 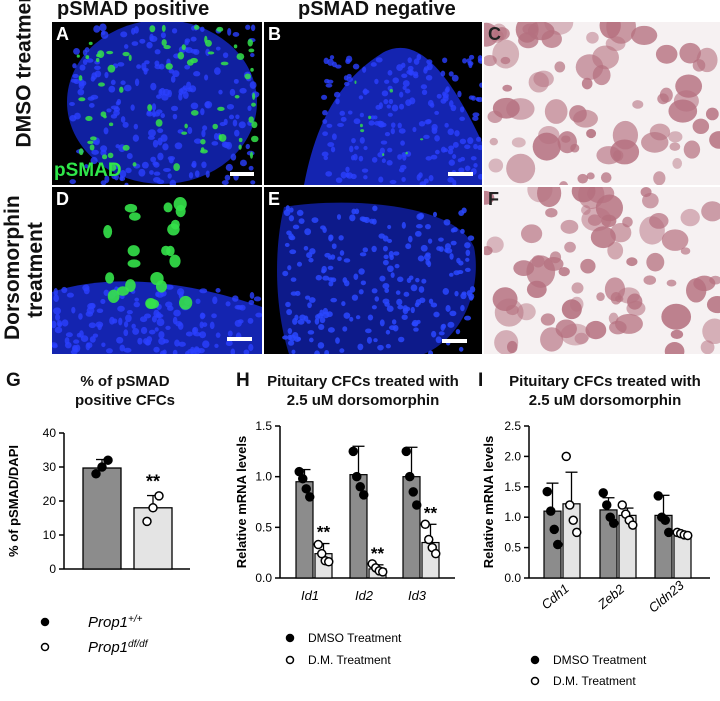 What do you see at coordinates (153, 538) in the screenshot?
I see `bar-prop1-df` at bounding box center [153, 538].